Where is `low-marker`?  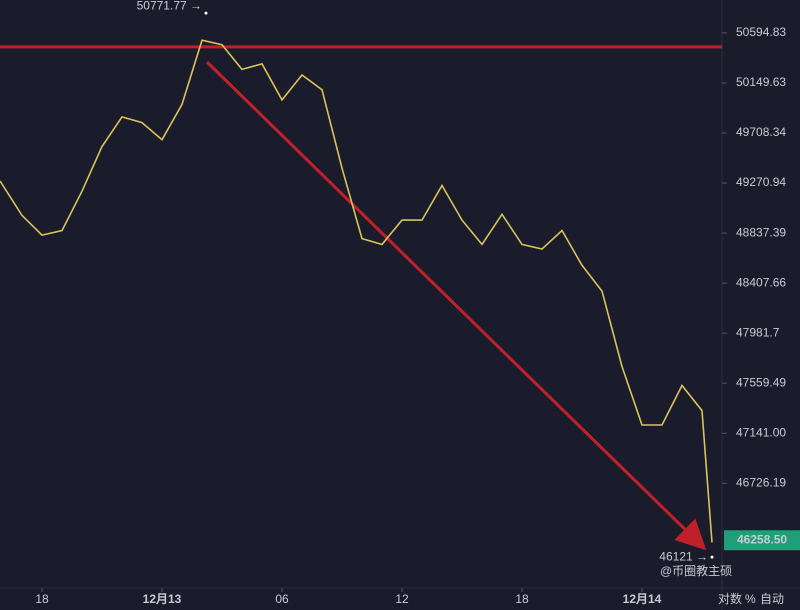 low-marker is located at coordinates (712, 557).